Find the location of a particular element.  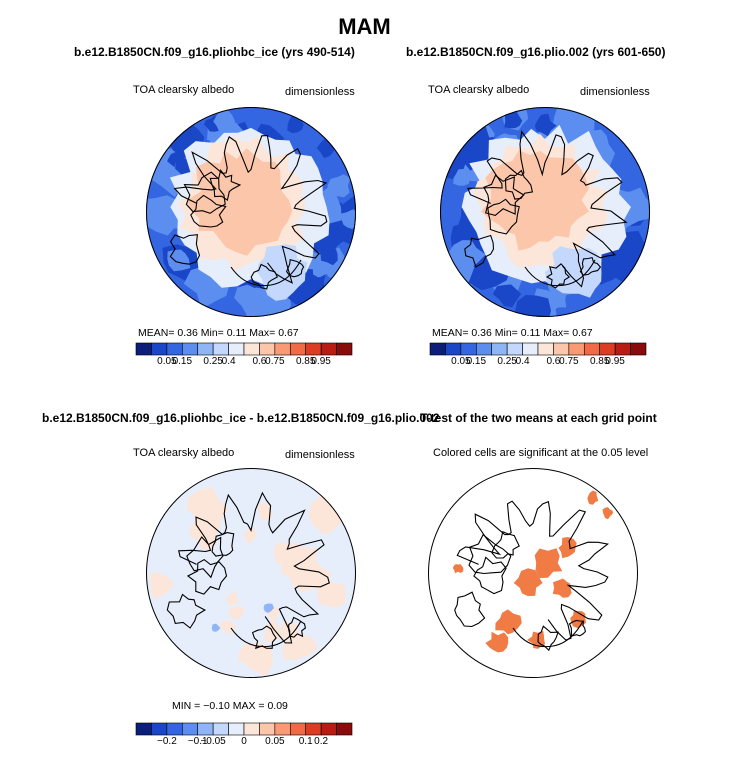

panel-2-colorbar-tick-label: 0.4 is located at coordinates (523, 361).